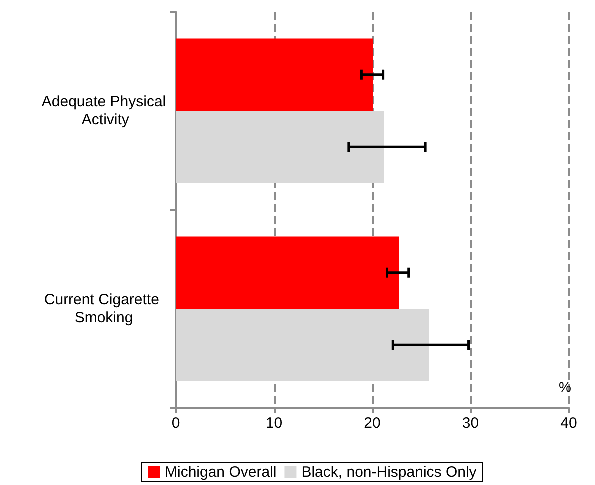 The image size is (595, 485). I want to click on x-tick-label: 0, so click(176, 423).